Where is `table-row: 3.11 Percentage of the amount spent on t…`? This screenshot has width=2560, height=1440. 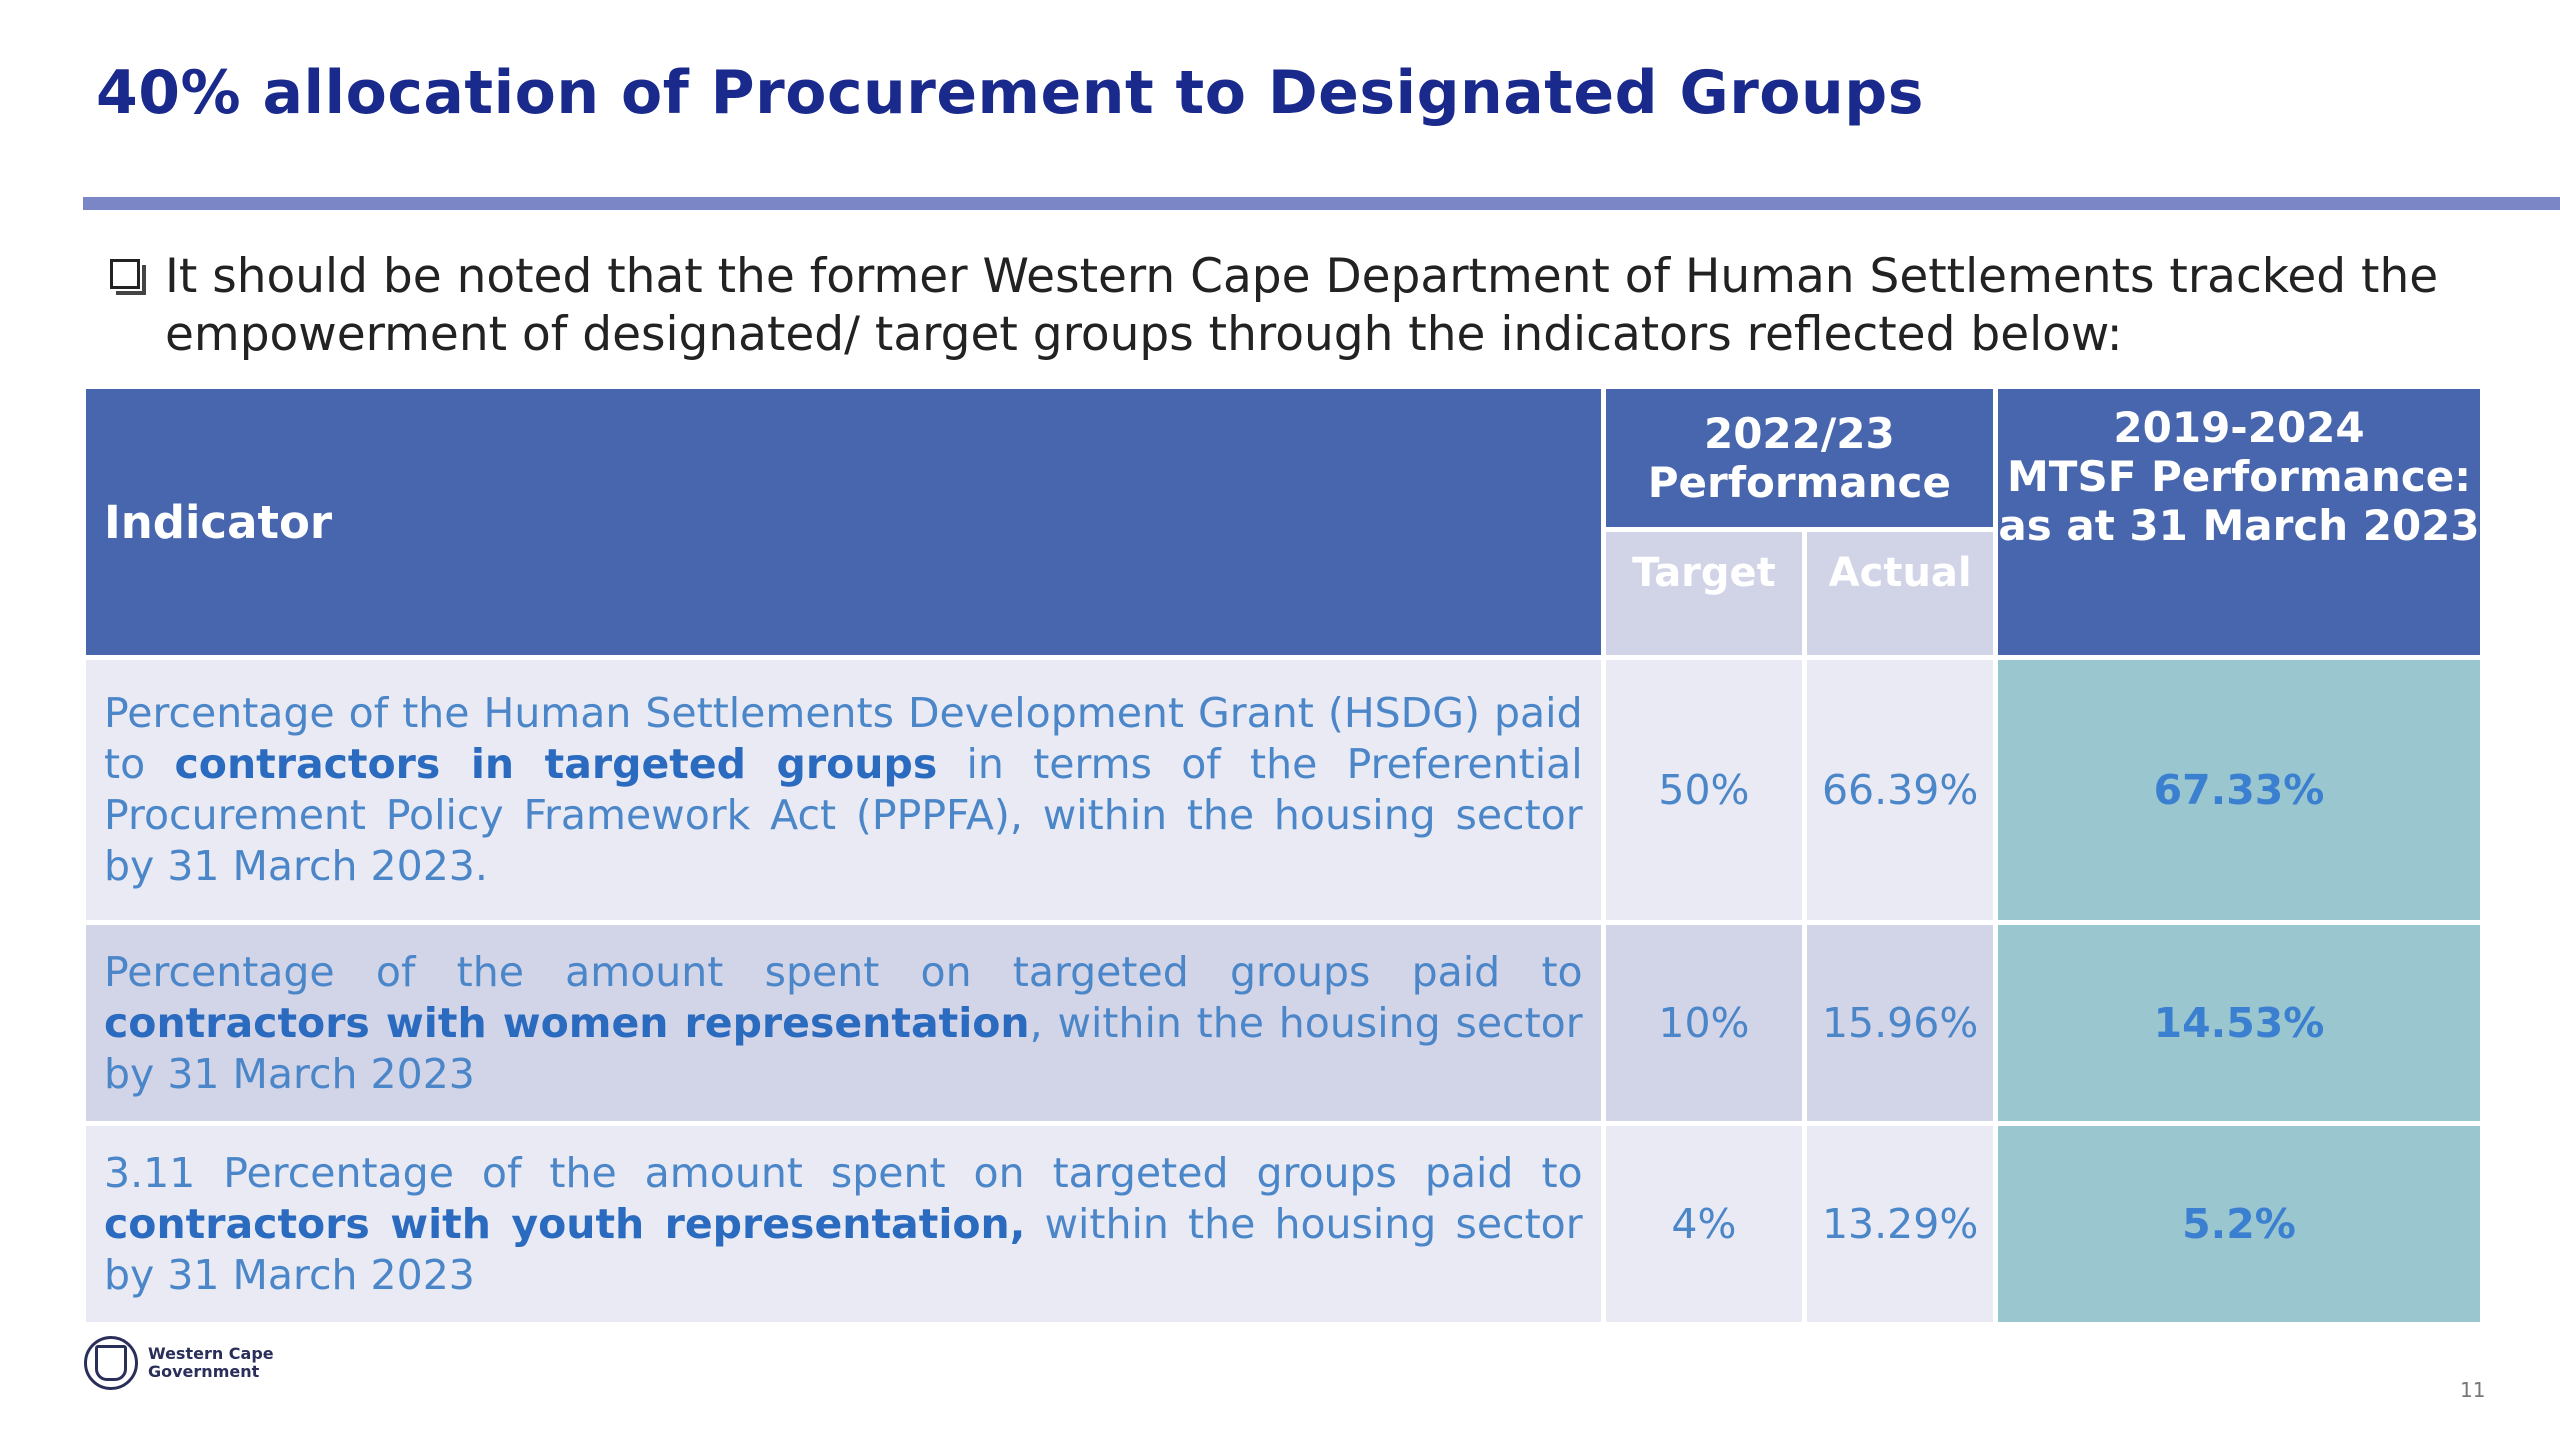
table-row: 3.11 Percentage of the amount spent on t… is located at coordinates (1283, 1224).